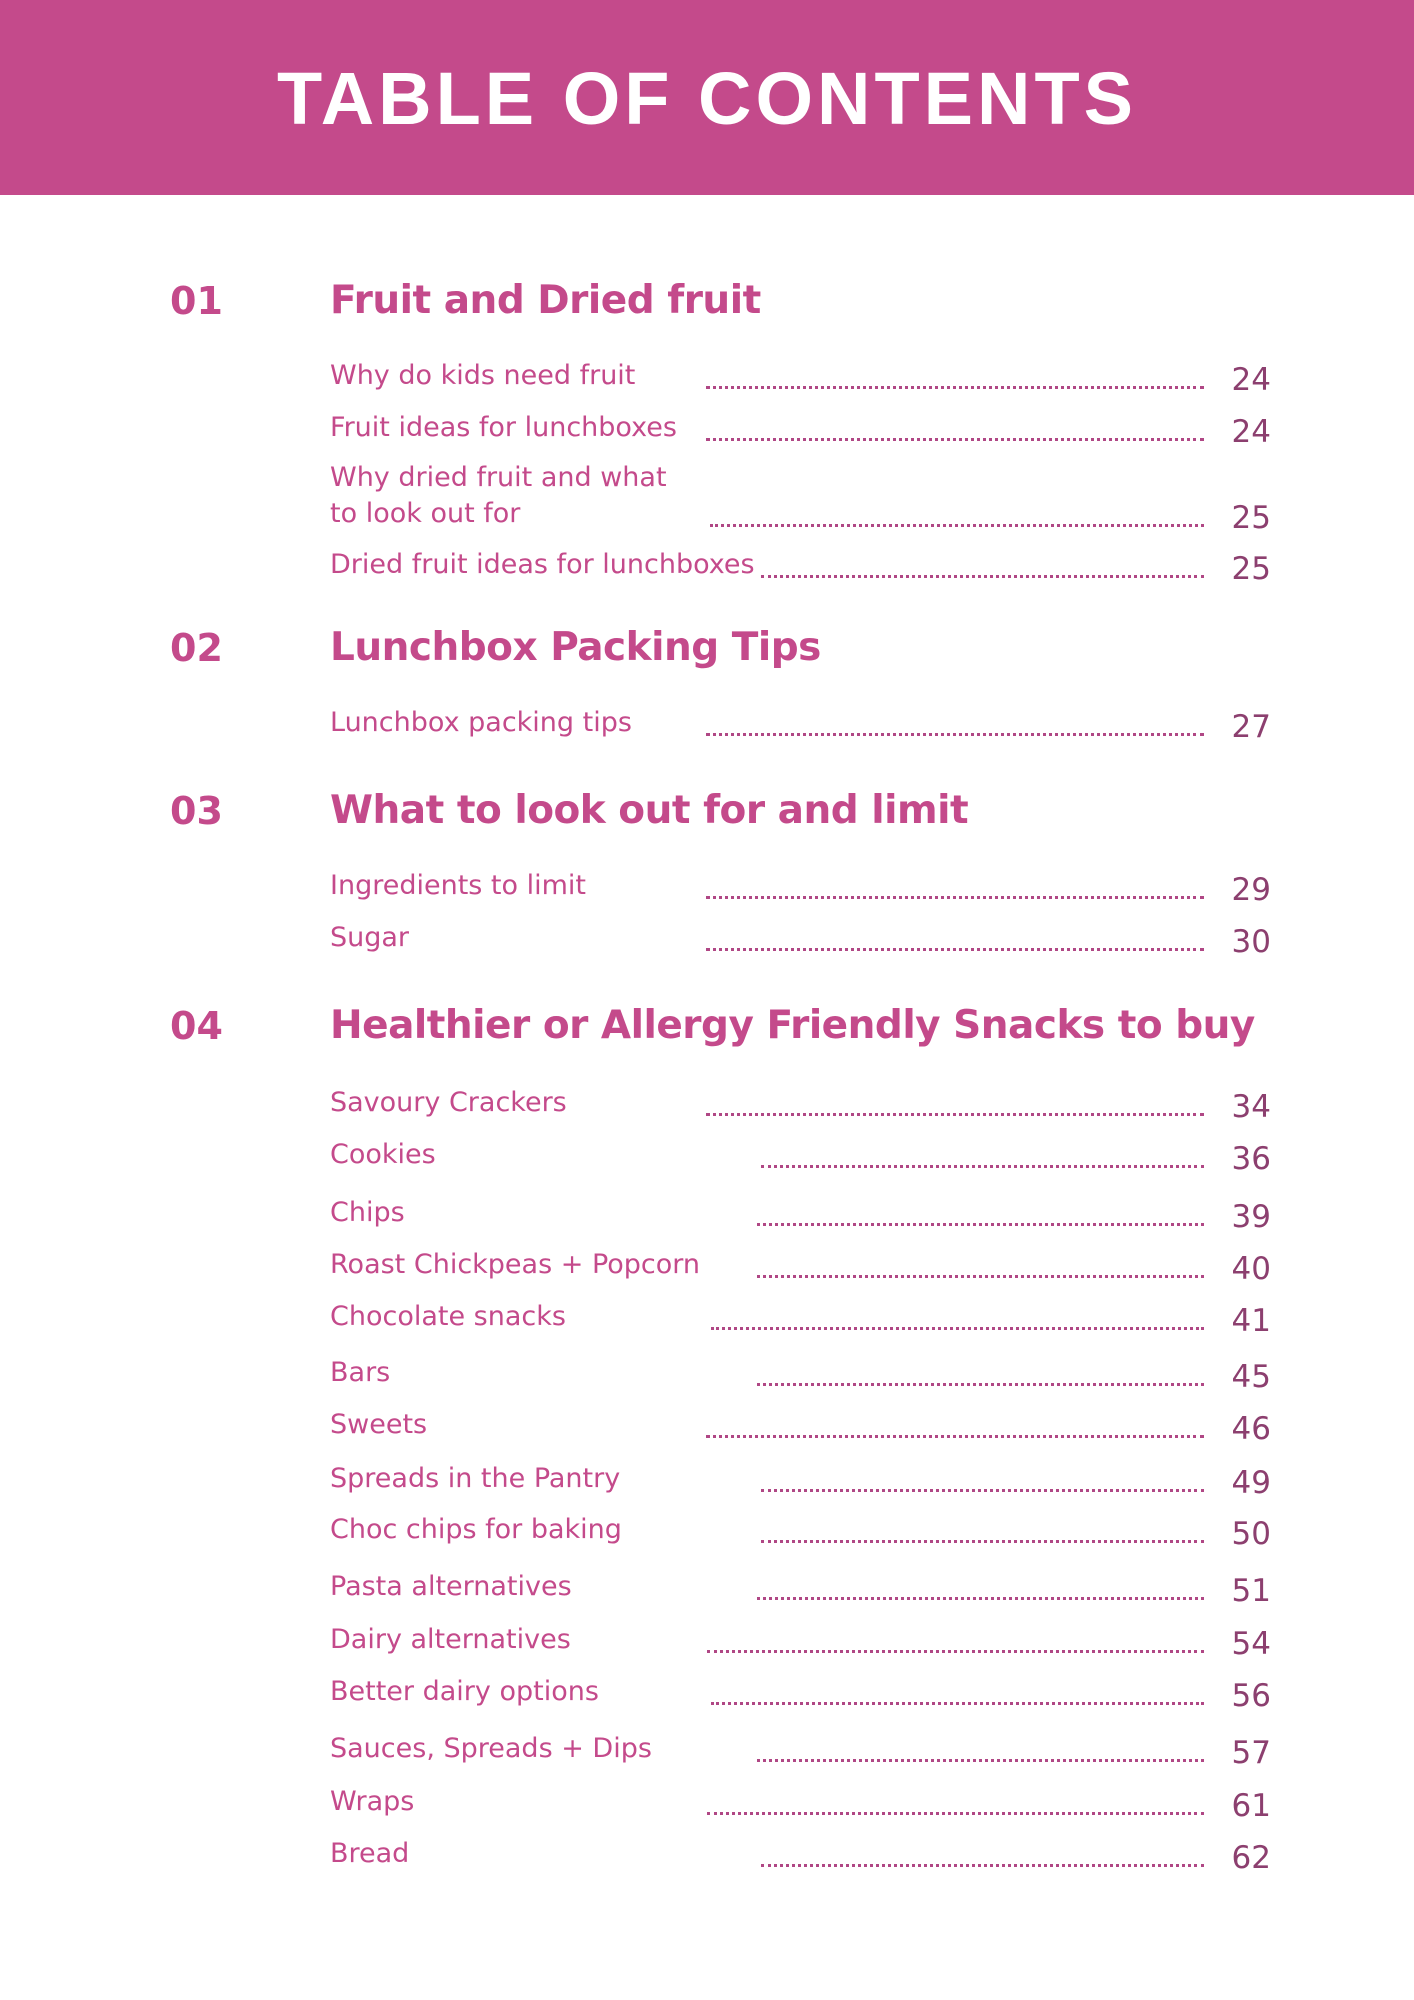  What do you see at coordinates (491, 1748) in the screenshot?
I see `toc-entry-label: Sauces, Spreads + Dips` at bounding box center [491, 1748].